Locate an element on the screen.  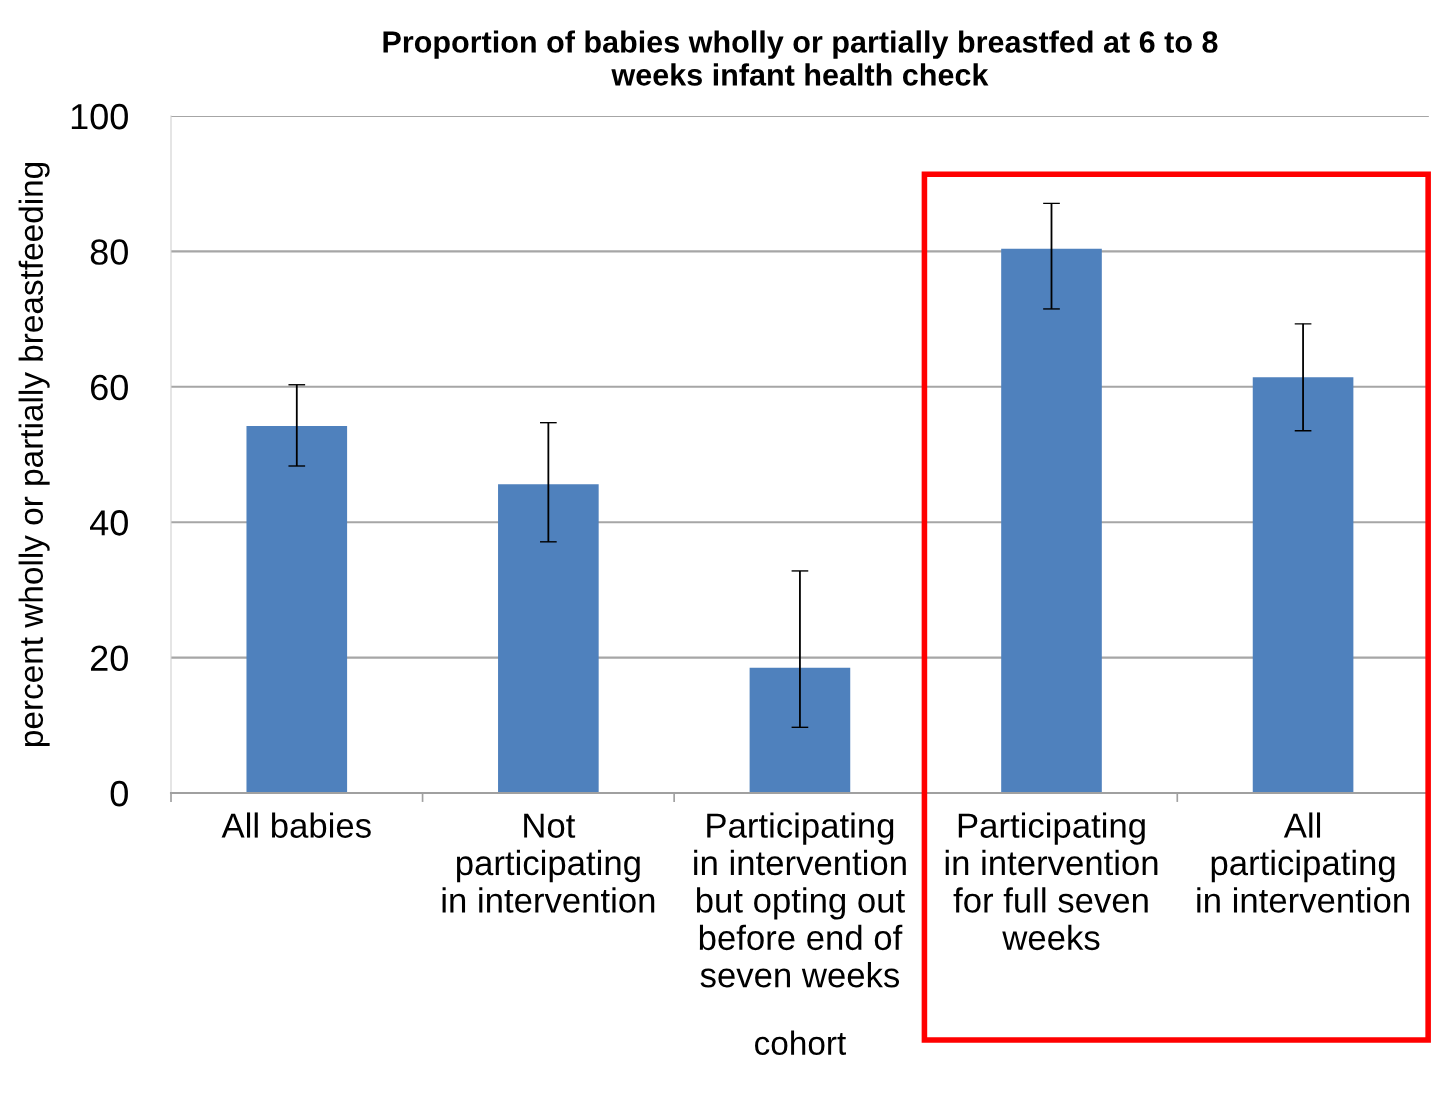
y-tick-label: 60 is located at coordinates (109, 387).